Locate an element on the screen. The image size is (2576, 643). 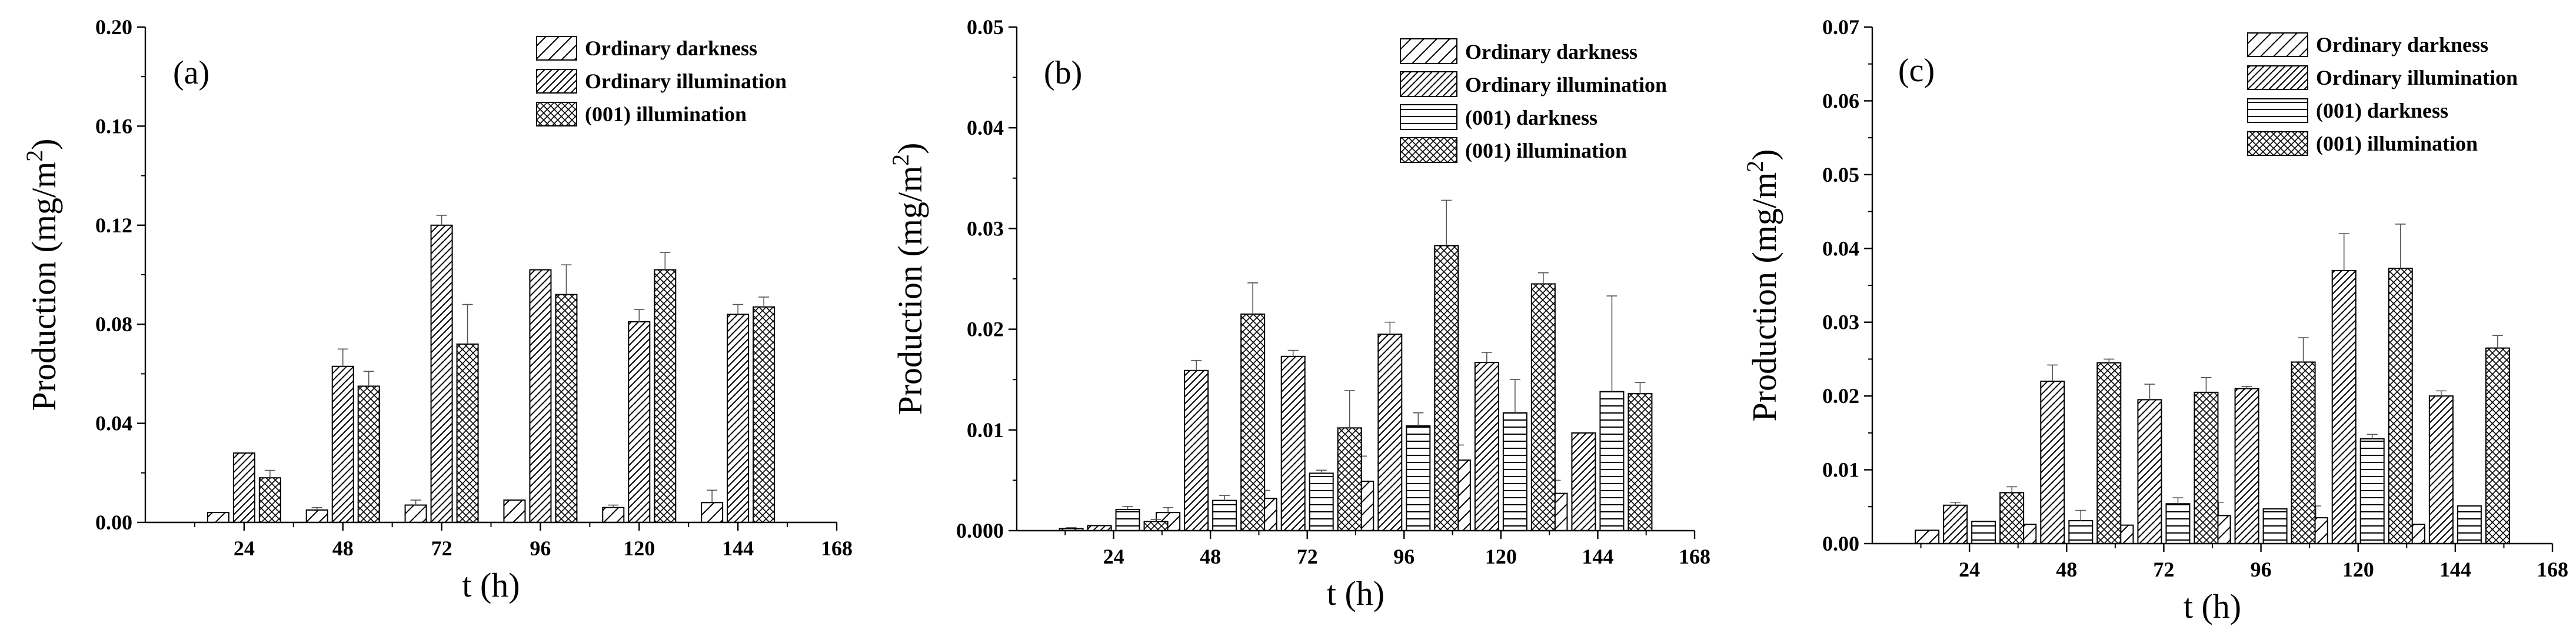
panel-label: (a) is located at coordinates (191, 73).